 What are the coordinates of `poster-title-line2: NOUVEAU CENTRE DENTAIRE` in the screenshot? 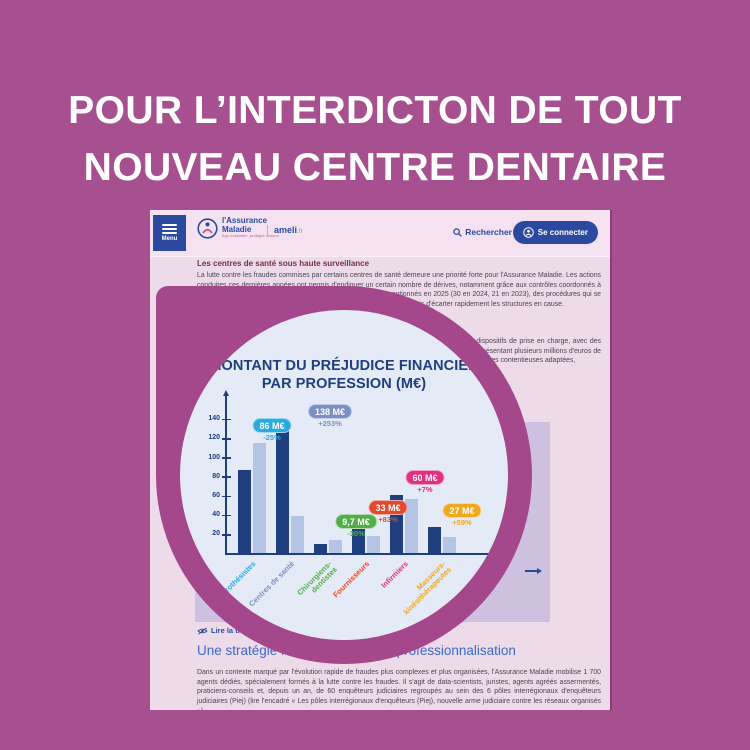 It's located at (375, 167).